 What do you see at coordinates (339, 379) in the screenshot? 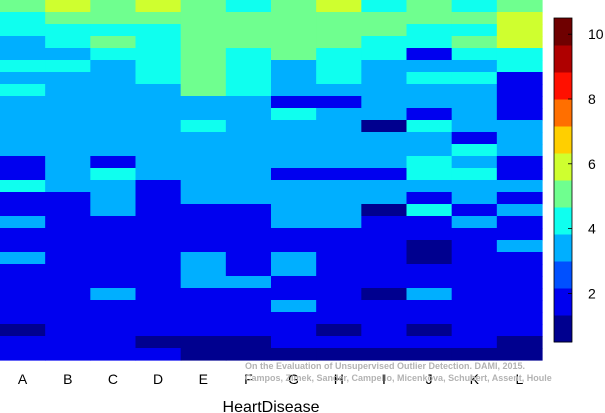
I see `x-tick-label: H` at bounding box center [339, 379].